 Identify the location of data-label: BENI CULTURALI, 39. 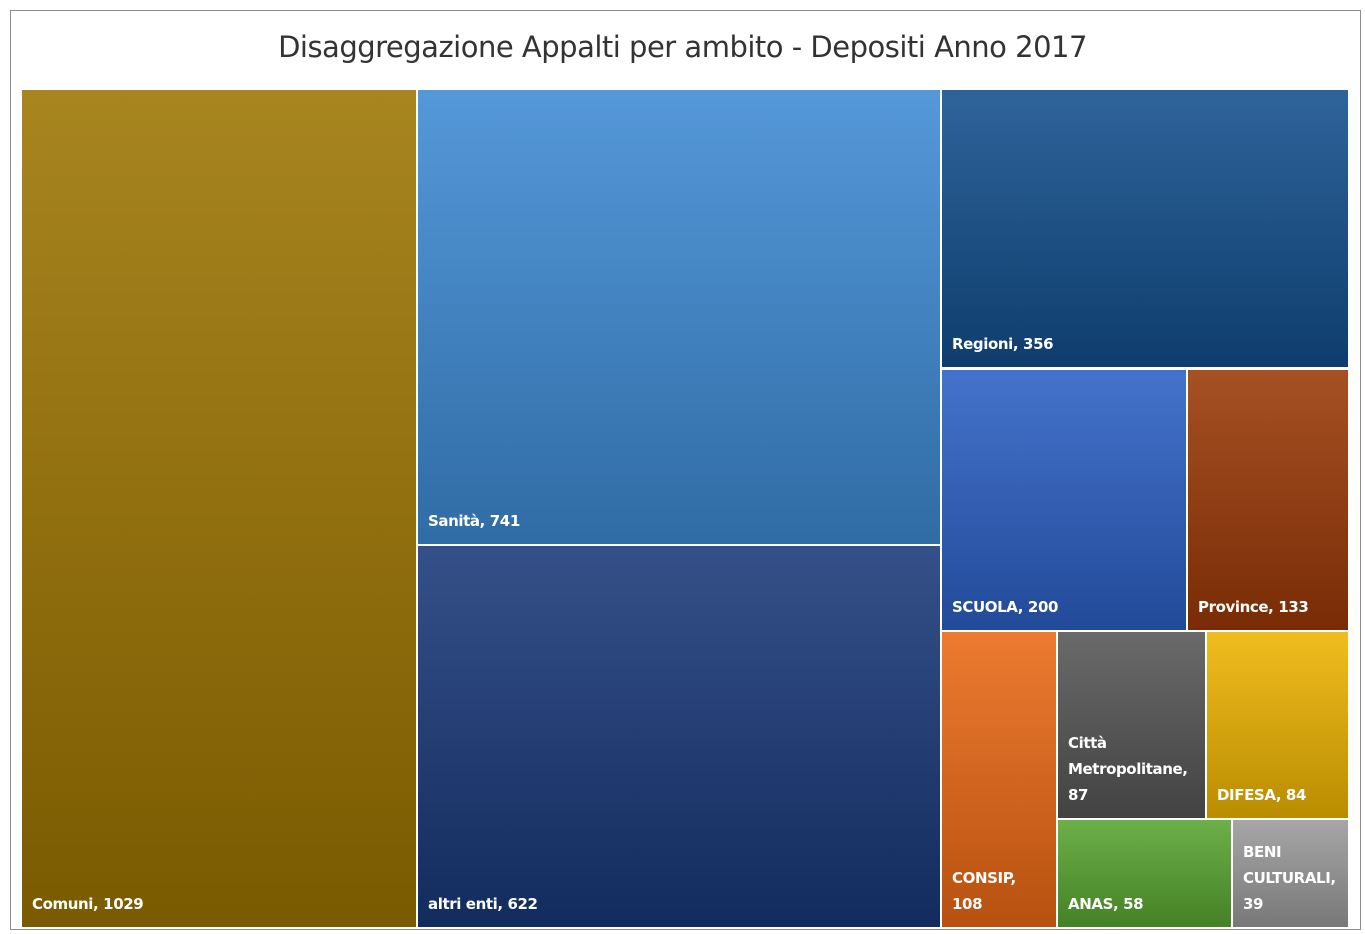
(1289, 878).